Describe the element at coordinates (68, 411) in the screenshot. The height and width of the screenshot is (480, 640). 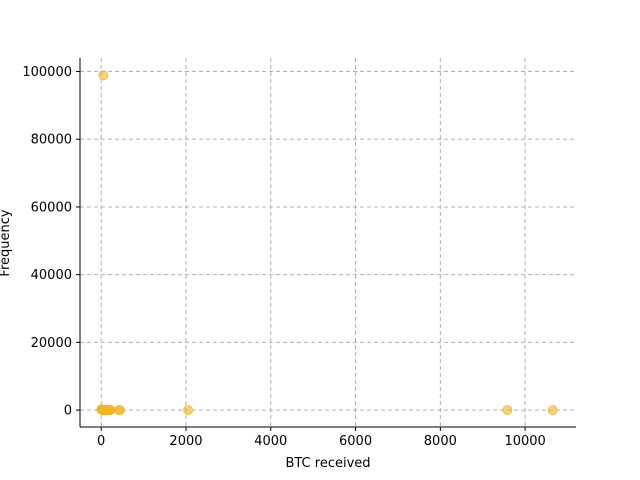
I see `y-tick-label: 0` at that location.